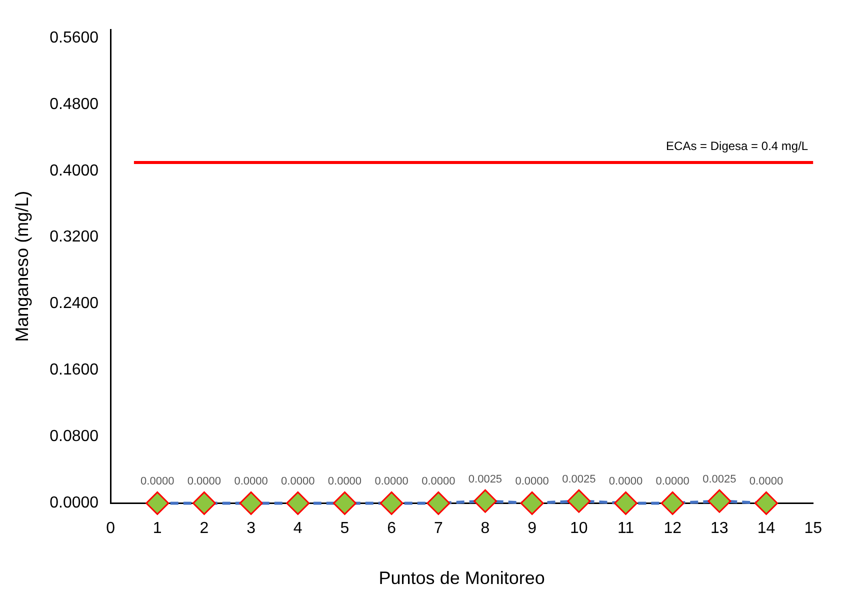  Describe the element at coordinates (345, 529) in the screenshot. I see `x-tick-label: 5` at that location.